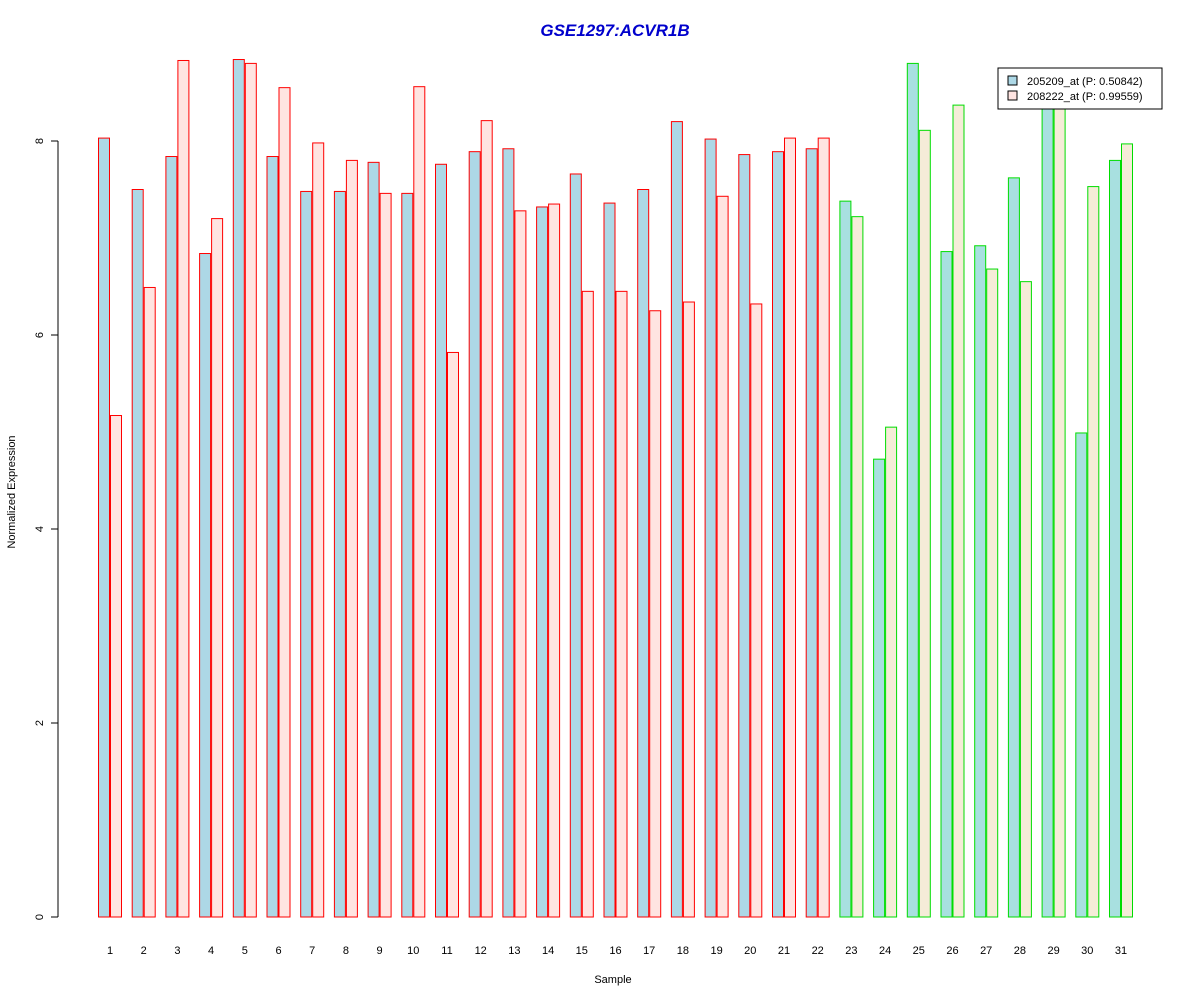  I want to click on x-tick-label: 10, so click(413, 951).